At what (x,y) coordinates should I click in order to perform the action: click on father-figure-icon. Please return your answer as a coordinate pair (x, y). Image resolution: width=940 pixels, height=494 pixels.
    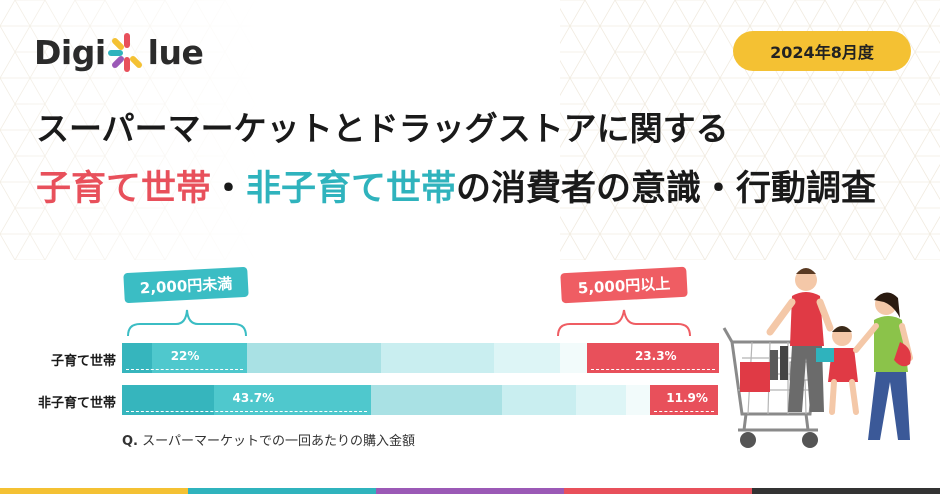
    Looking at the image, I should click on (800, 340).